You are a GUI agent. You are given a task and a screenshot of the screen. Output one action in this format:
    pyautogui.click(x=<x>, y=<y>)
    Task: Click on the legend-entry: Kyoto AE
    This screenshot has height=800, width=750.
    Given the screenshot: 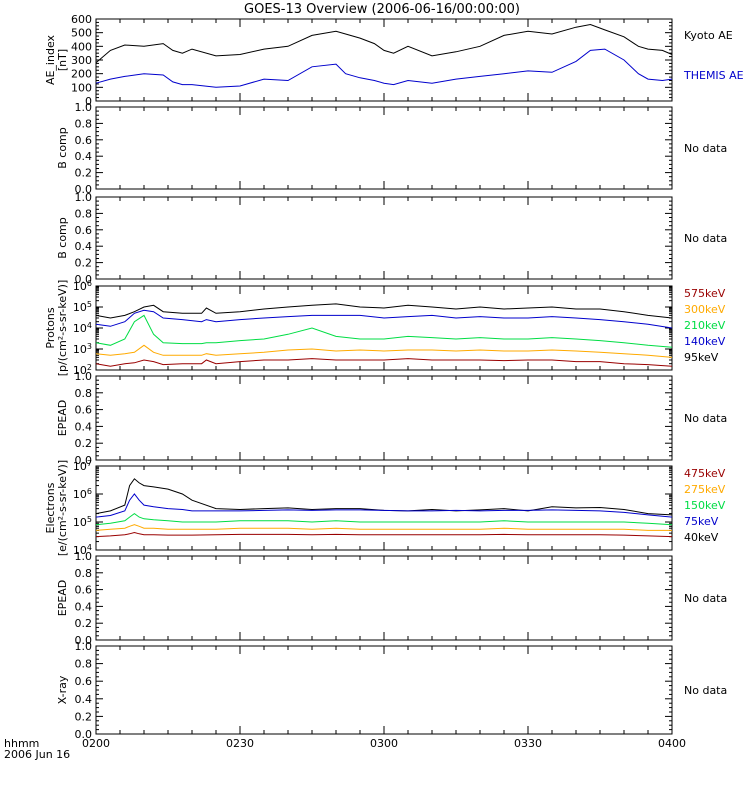 What is the action you would take?
    pyautogui.click(x=708, y=35)
    